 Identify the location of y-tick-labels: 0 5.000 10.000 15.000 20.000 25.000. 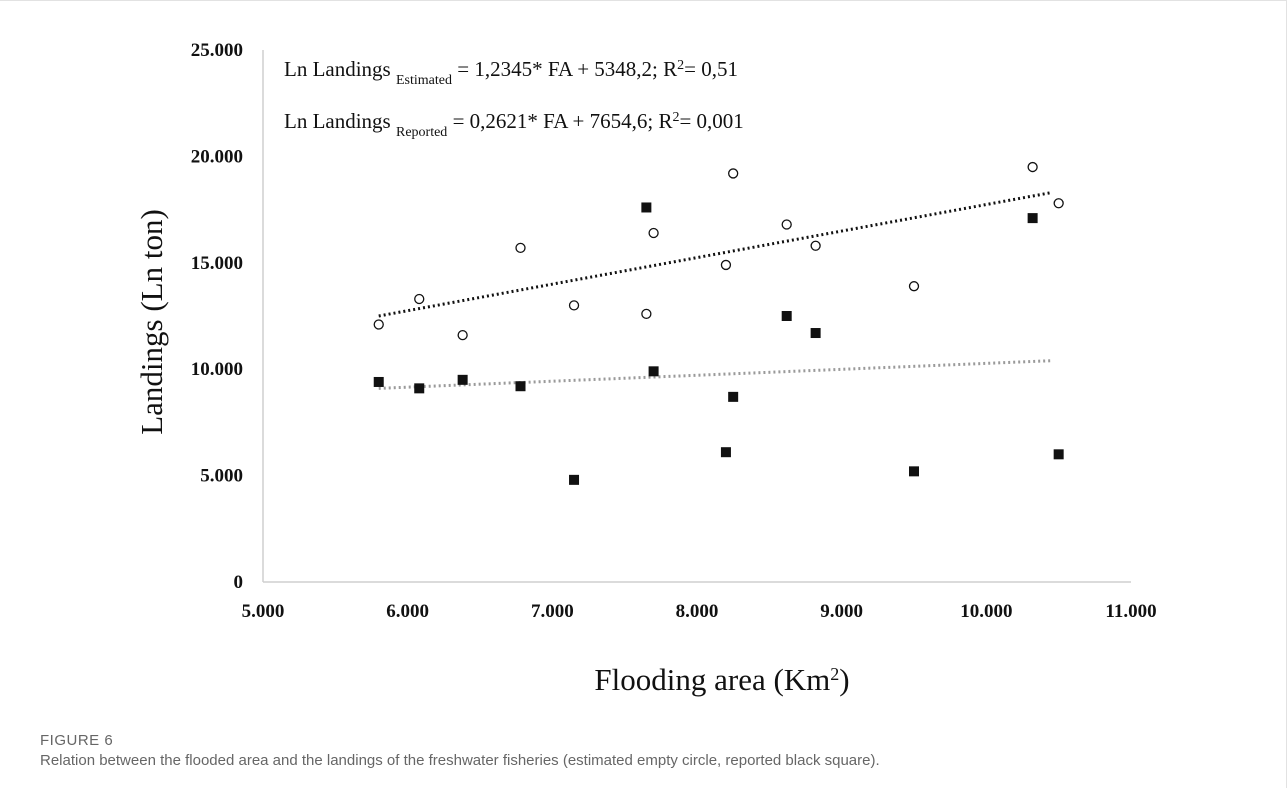
(217, 316).